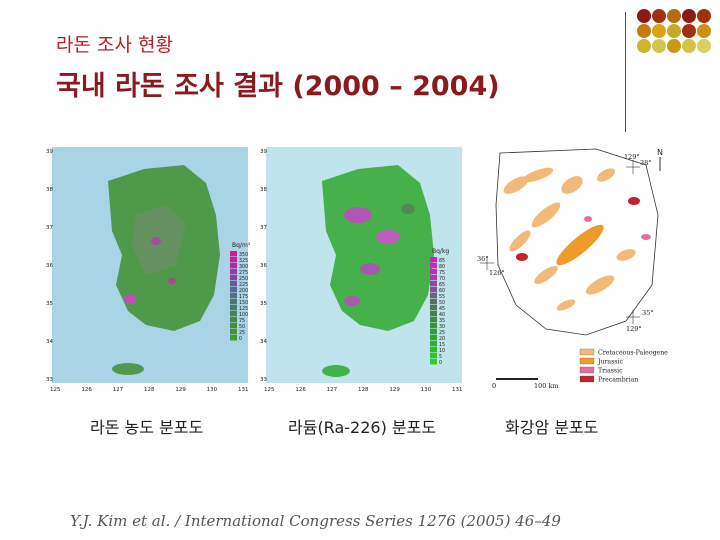 The image size is (720, 540). What do you see at coordinates (263, 380) in the screenshot?
I see `lat-tick-label: 33` at bounding box center [263, 380].